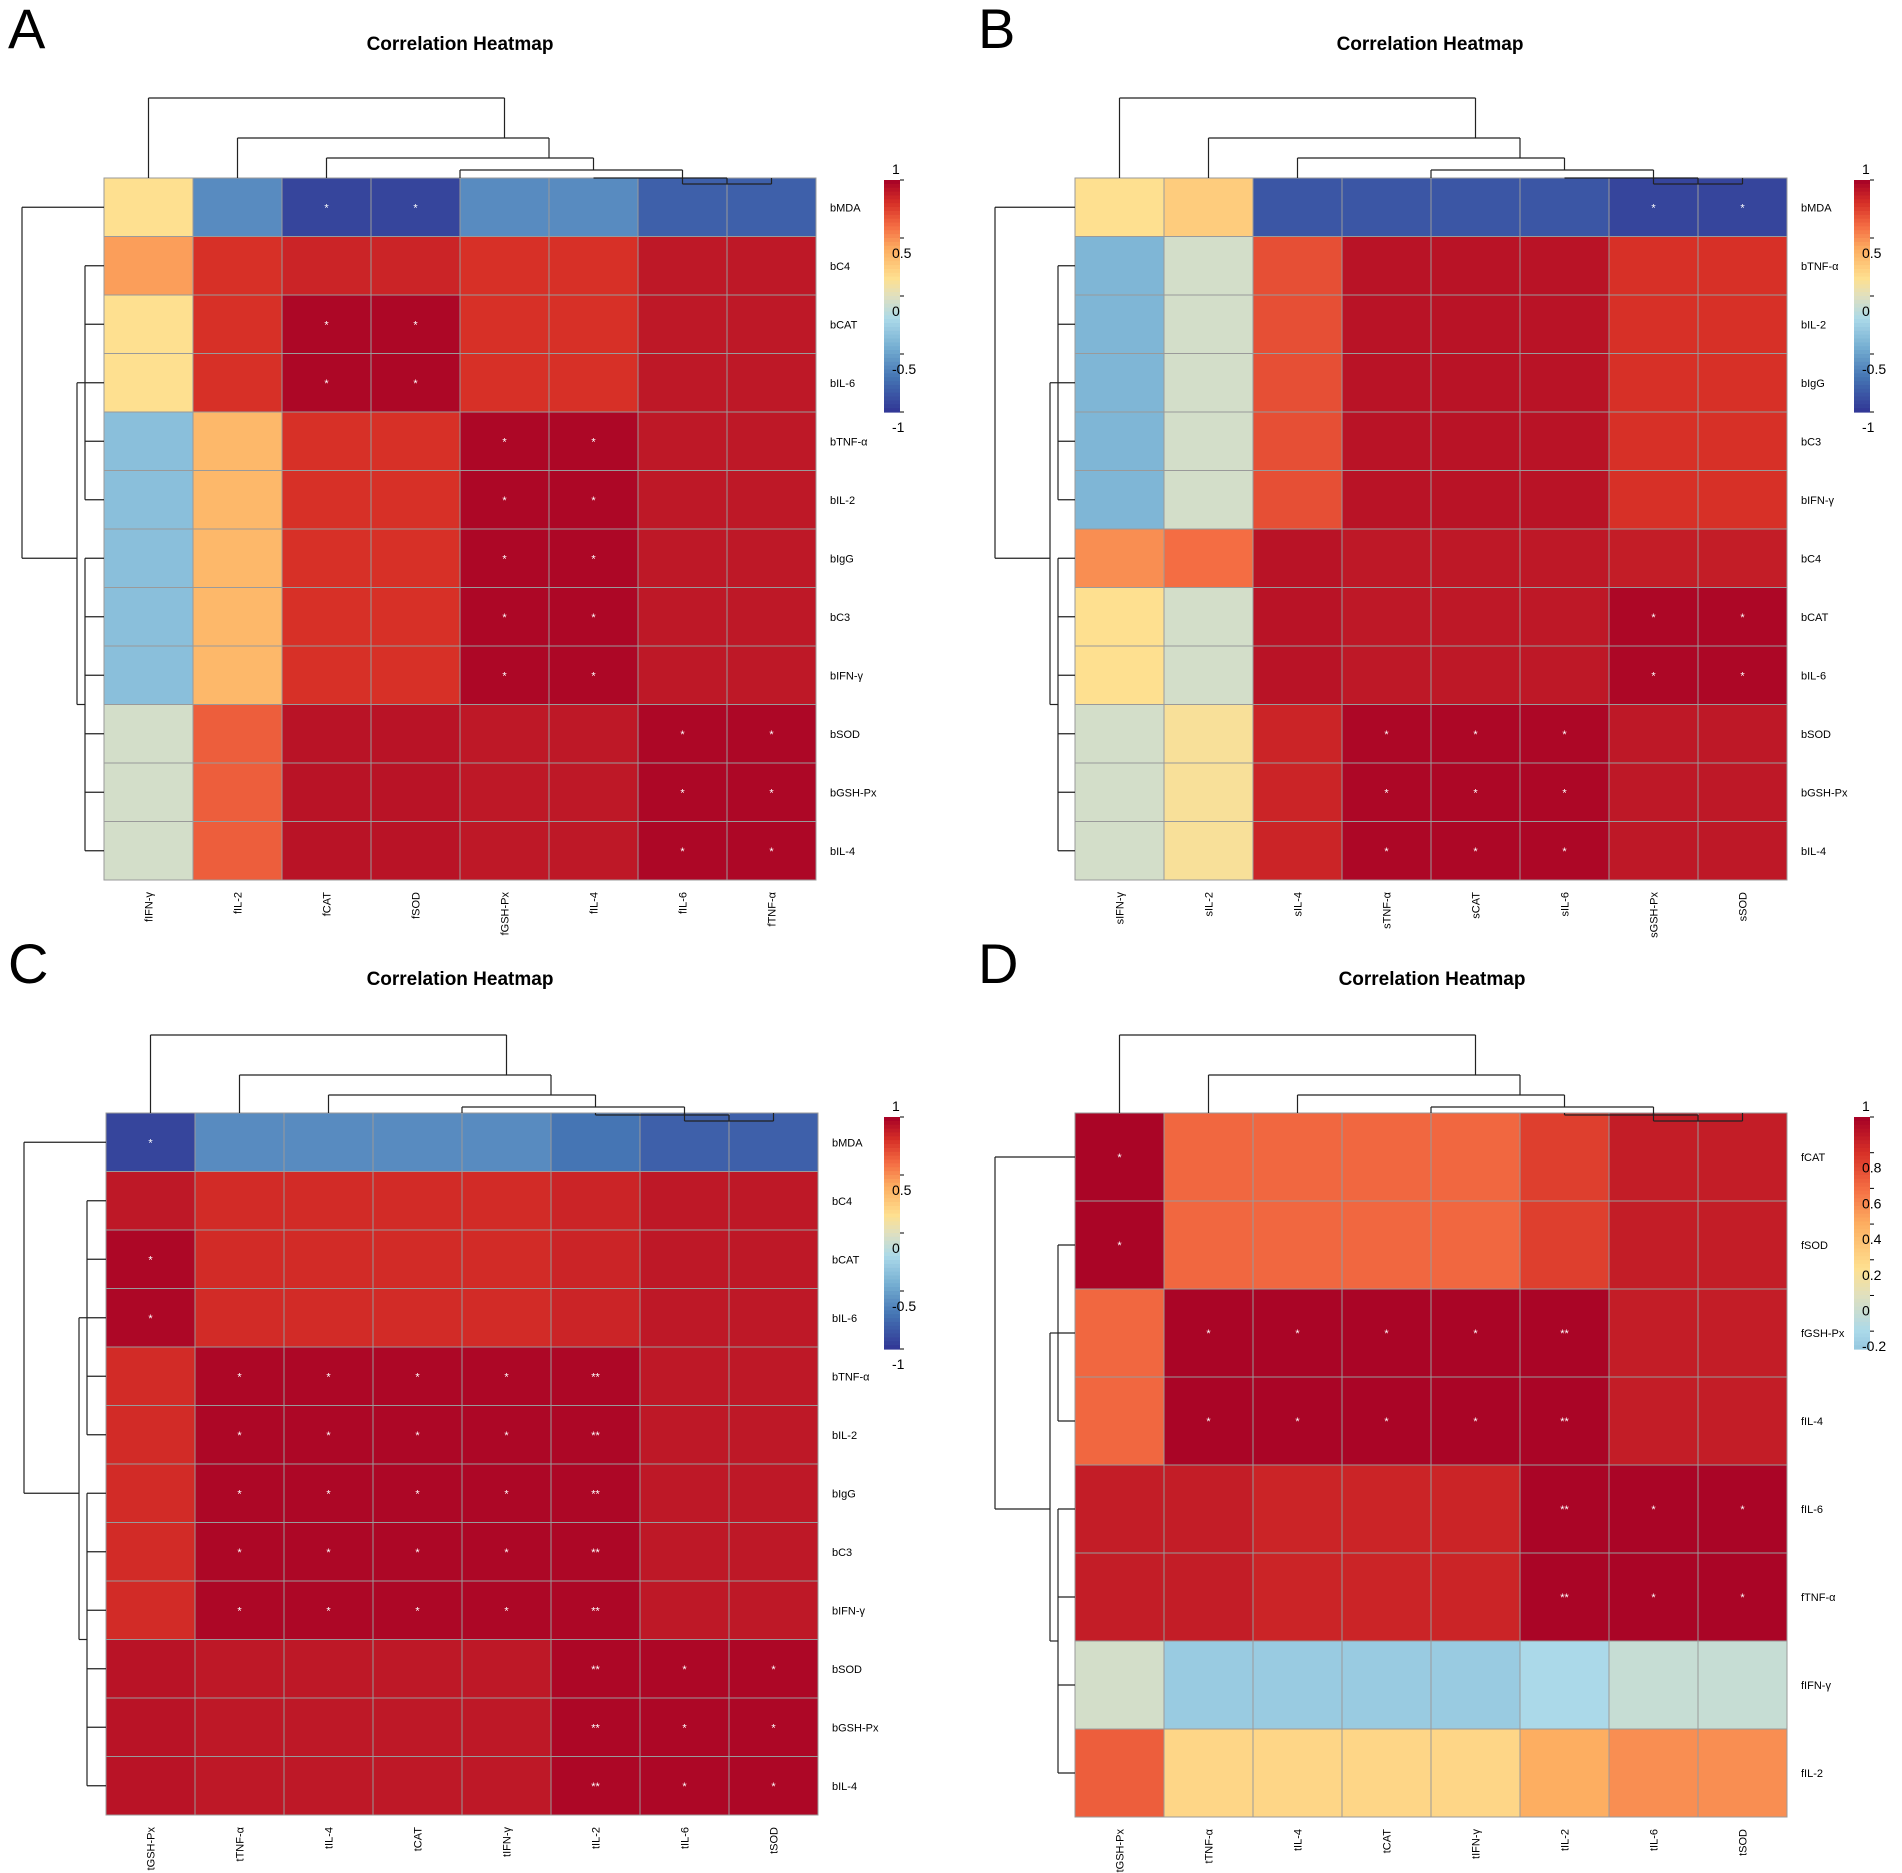  I want to click on legend-tick-label: -0.2, so click(1874, 1346).